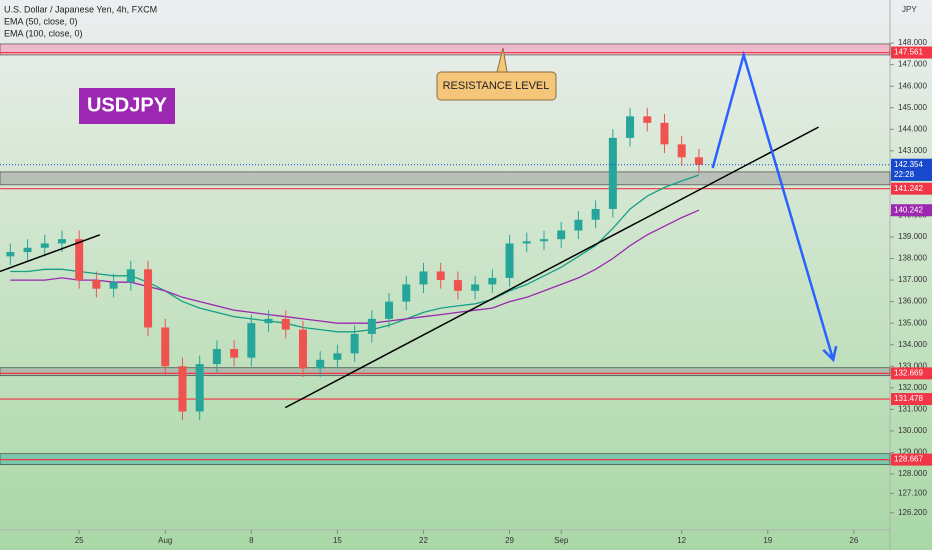  Describe the element at coordinates (43, 33) in the screenshot. I see `legend-entry: EMA (100, close, 0)` at that location.